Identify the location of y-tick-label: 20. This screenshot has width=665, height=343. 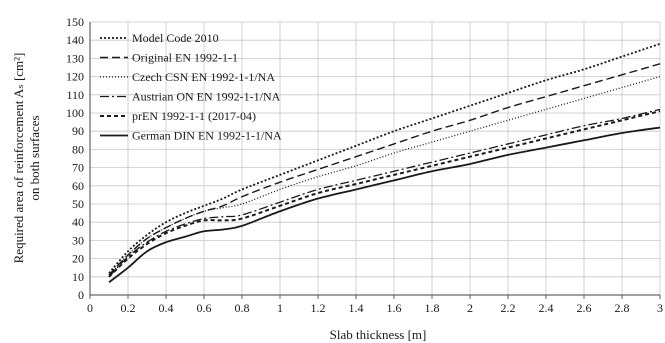
(78, 259).